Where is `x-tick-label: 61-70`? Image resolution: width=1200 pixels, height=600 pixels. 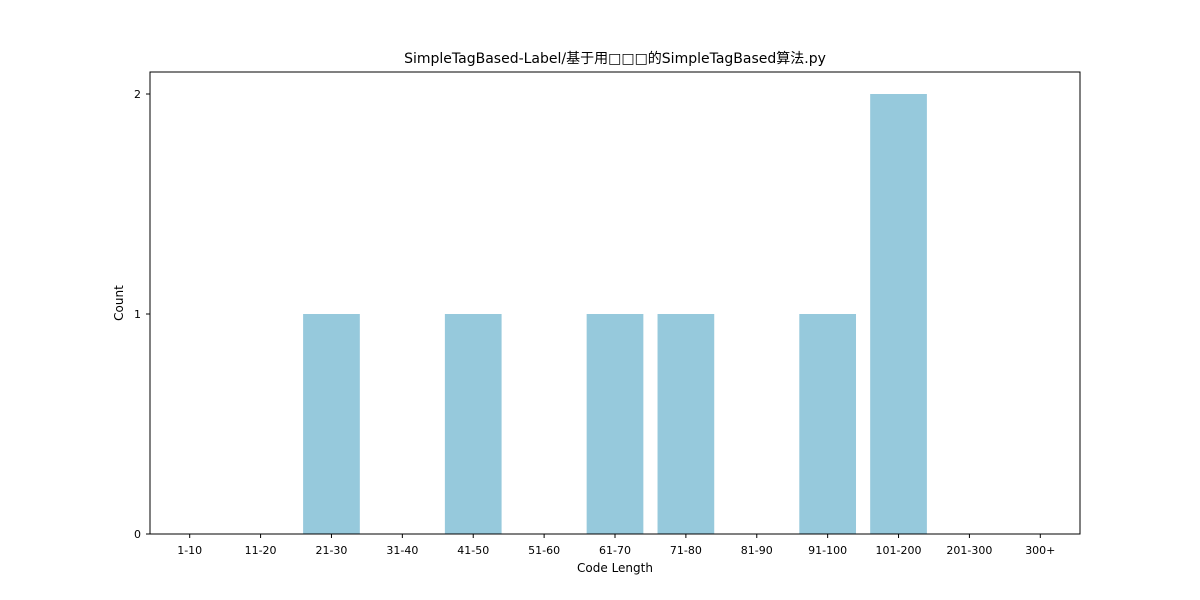
x-tick-label: 61-70 is located at coordinates (615, 550).